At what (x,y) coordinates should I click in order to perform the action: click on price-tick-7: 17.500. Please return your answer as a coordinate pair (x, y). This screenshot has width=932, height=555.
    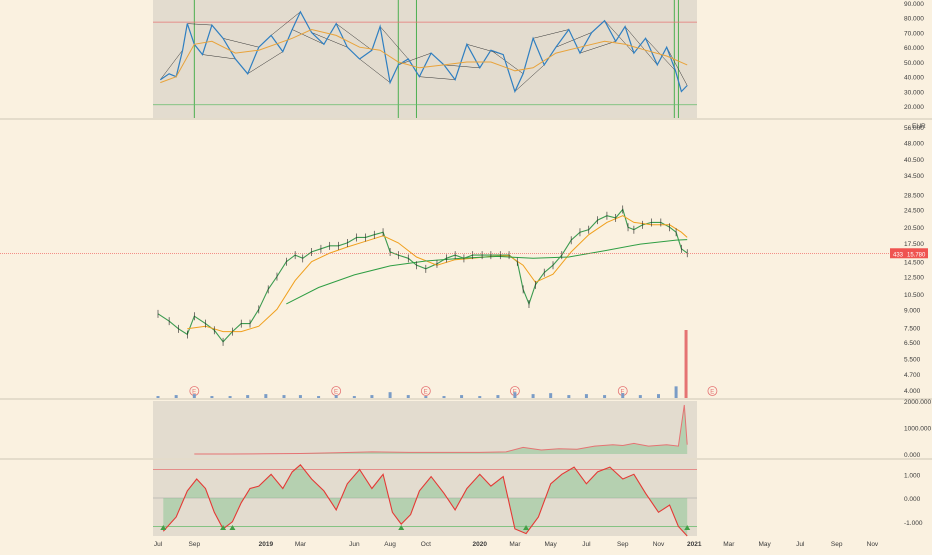
    Looking at the image, I should click on (914, 244).